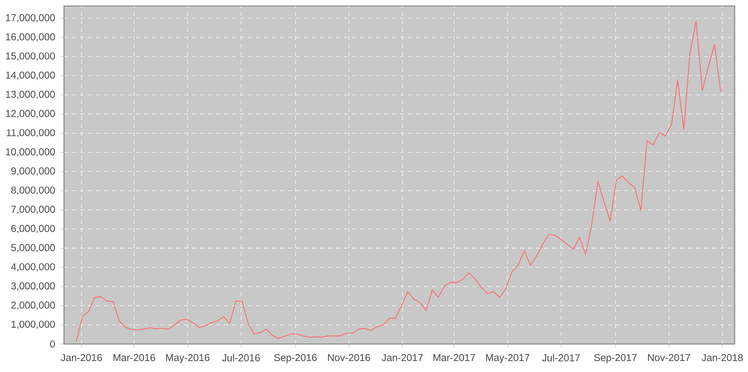  Describe the element at coordinates (33, 306) in the screenshot. I see `y-tick-label: 2,000,000` at that location.